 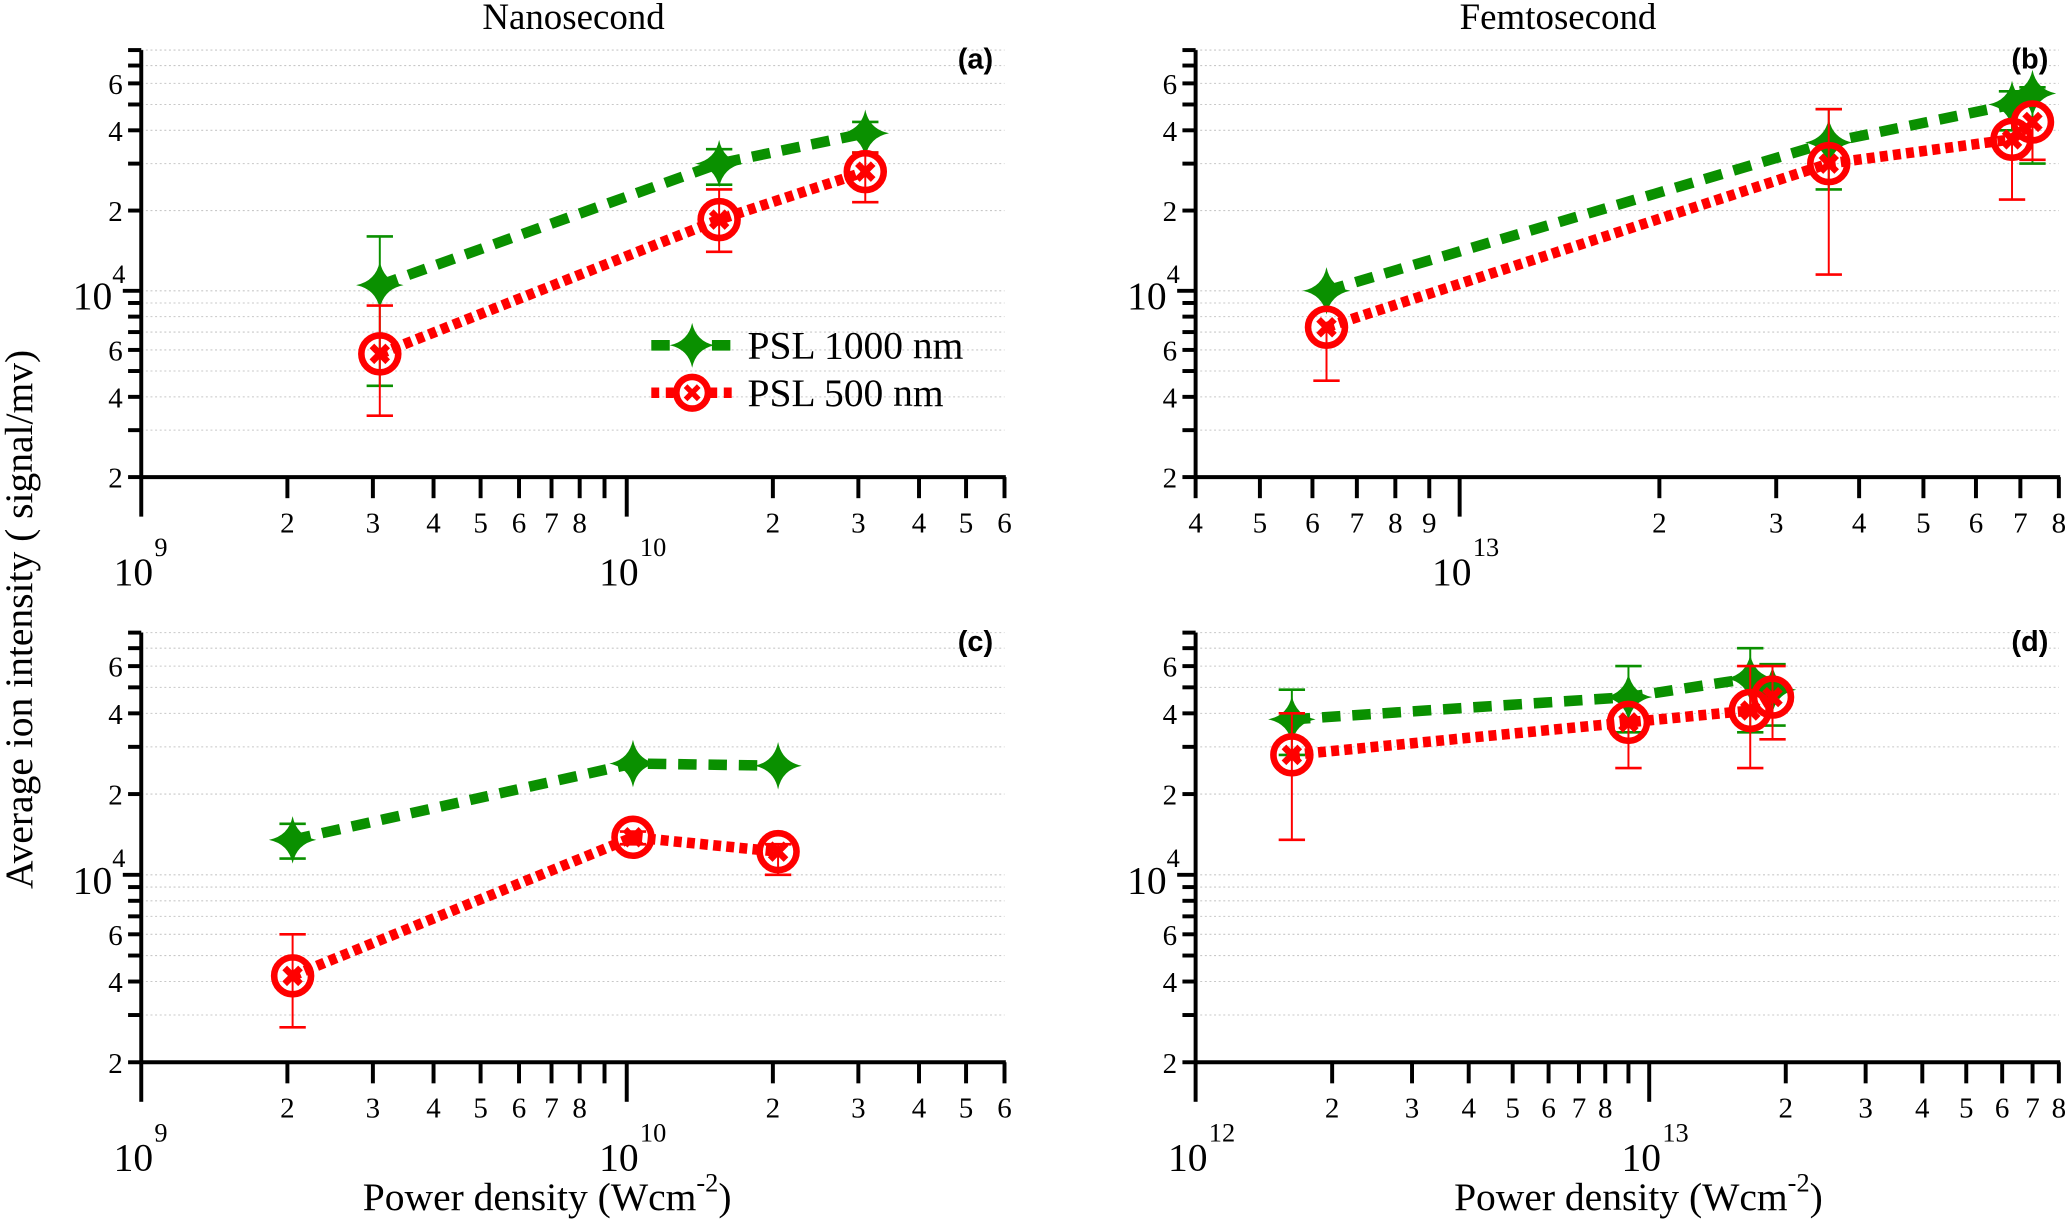 I want to click on panel-tag: (c), so click(x=975, y=642).